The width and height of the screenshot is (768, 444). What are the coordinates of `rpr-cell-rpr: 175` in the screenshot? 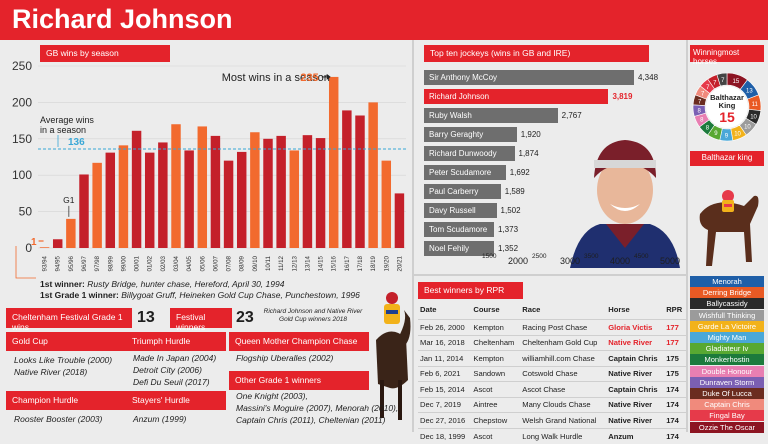 It's located at (675, 358).